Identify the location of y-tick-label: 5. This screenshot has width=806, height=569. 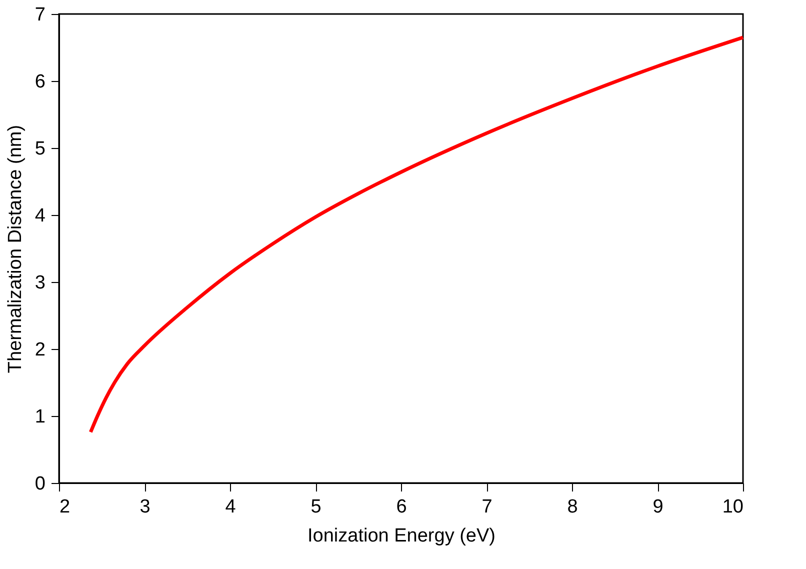
(40, 149).